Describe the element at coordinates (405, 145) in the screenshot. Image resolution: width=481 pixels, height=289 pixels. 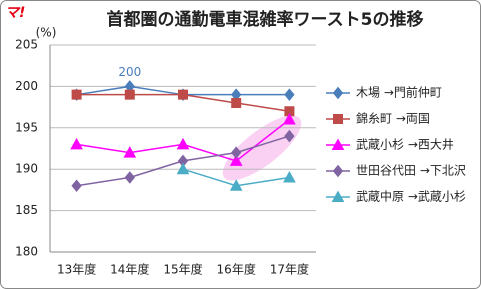
I see `legend-label: 武蔵小杉 →西大井` at that location.